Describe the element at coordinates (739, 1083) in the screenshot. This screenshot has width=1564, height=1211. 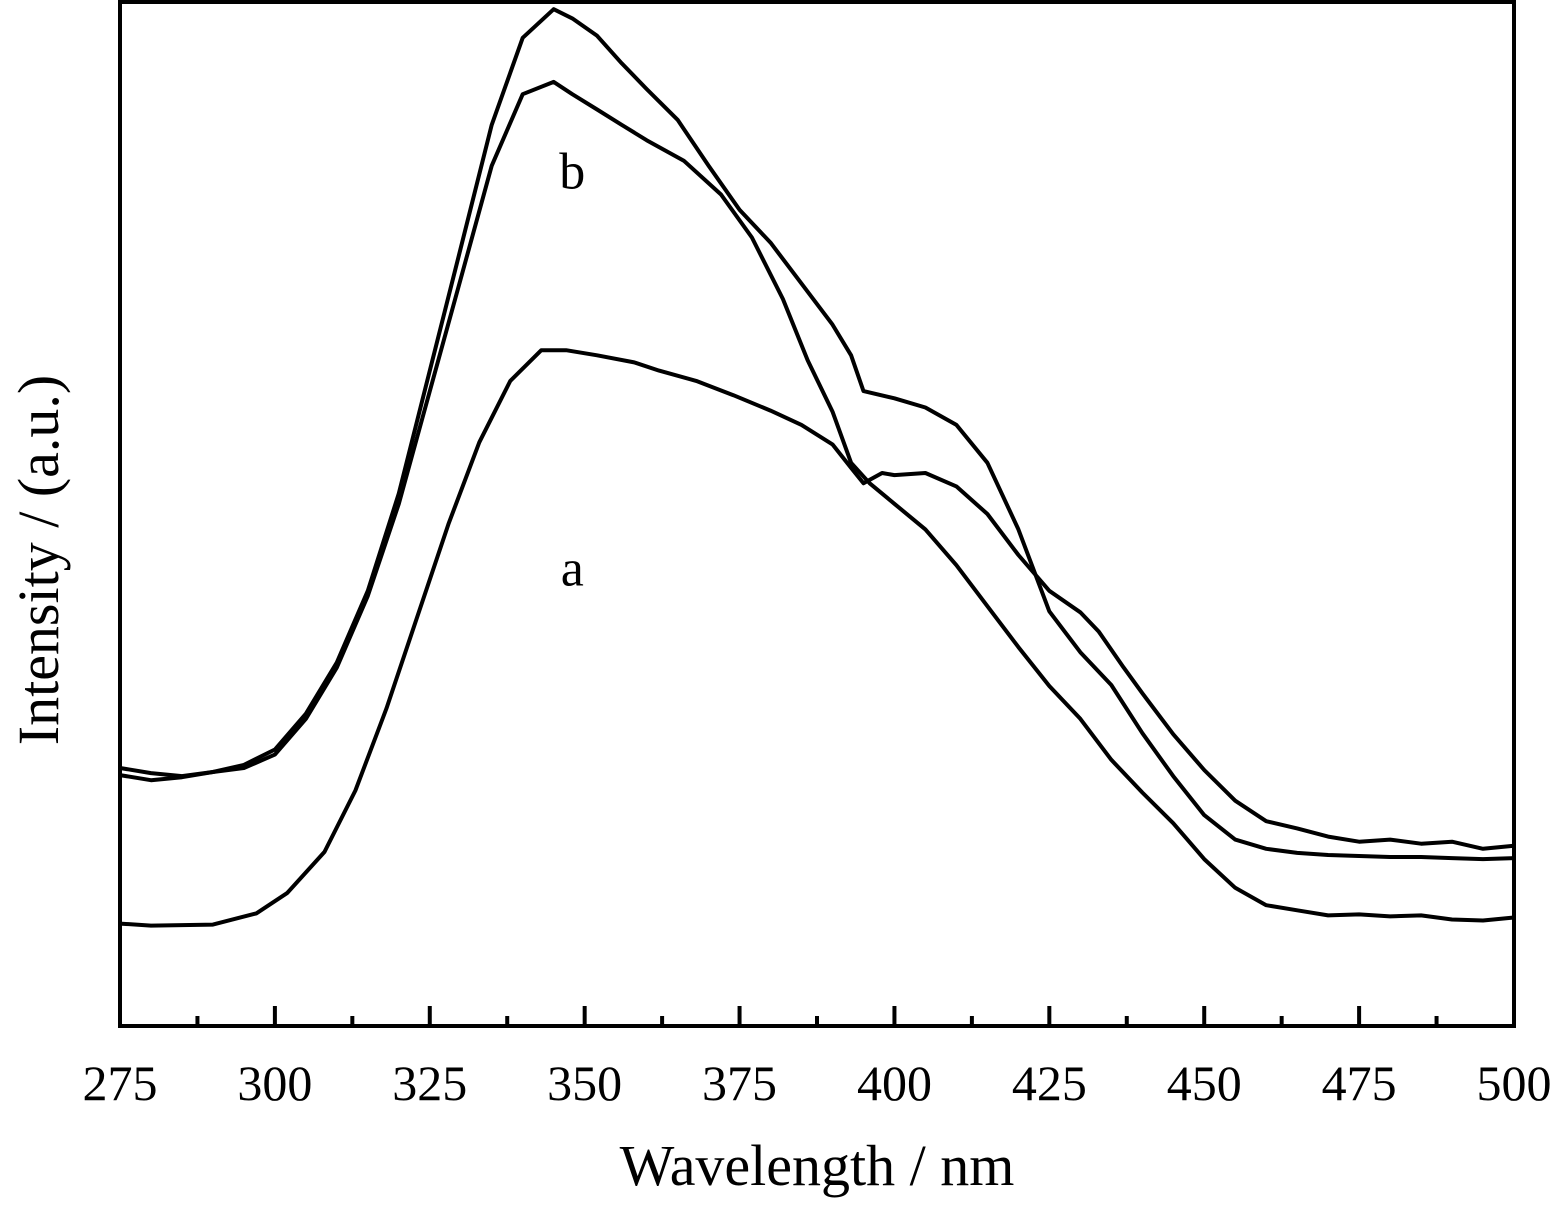
I see `x-tick-label: 375` at that location.